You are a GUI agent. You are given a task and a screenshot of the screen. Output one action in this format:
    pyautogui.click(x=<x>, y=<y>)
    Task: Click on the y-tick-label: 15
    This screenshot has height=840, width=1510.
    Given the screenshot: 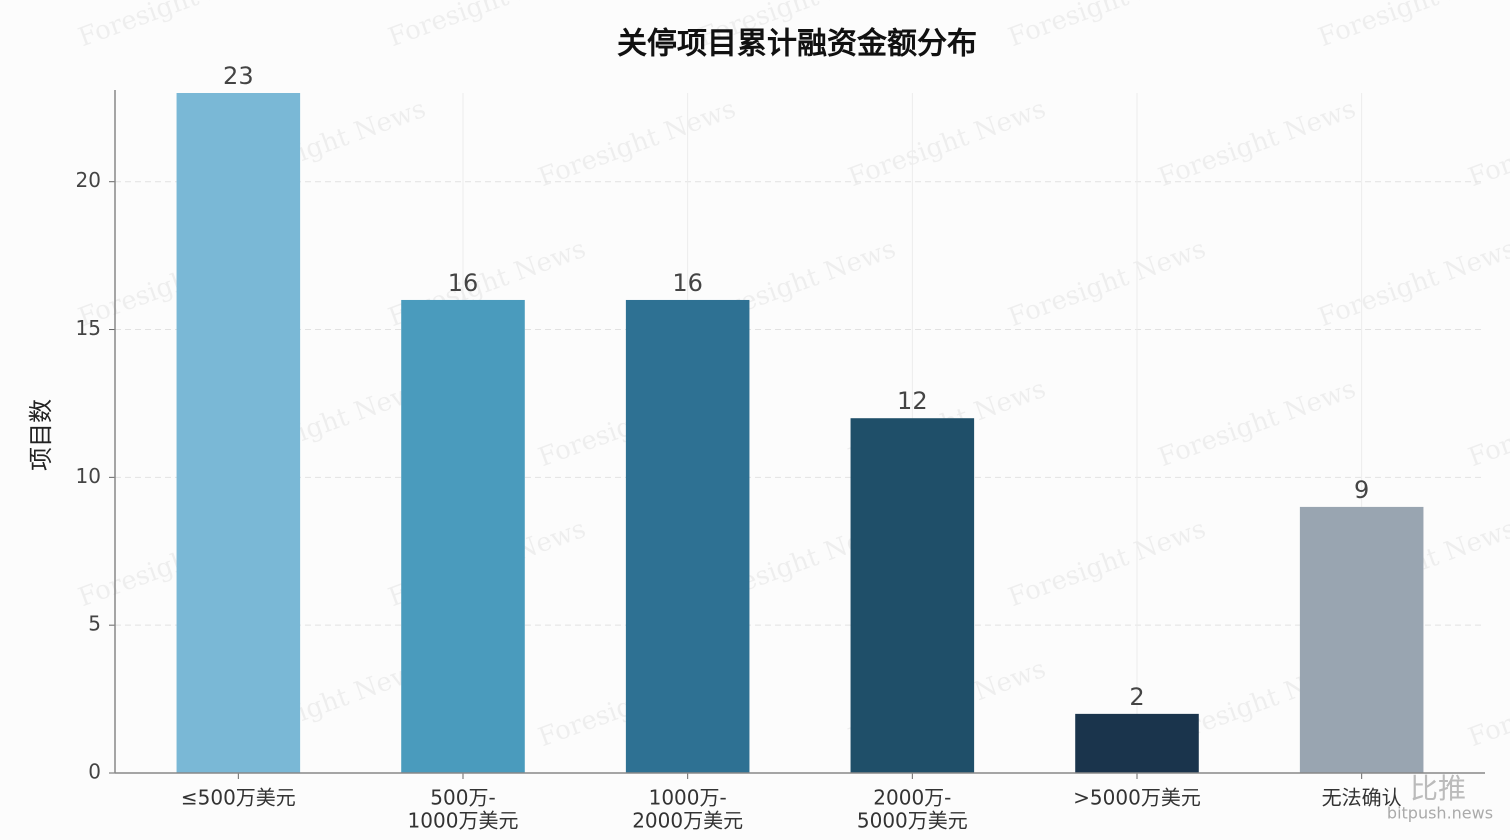 What is the action you would take?
    pyautogui.click(x=88, y=328)
    